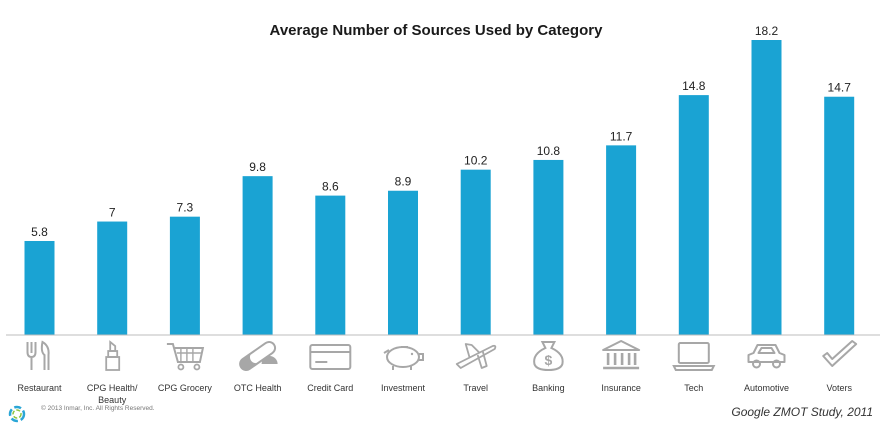 The height and width of the screenshot is (436, 888). I want to click on copyright-text: © 2013 Inmar, Inc. All Rights Reserved., so click(98, 408).